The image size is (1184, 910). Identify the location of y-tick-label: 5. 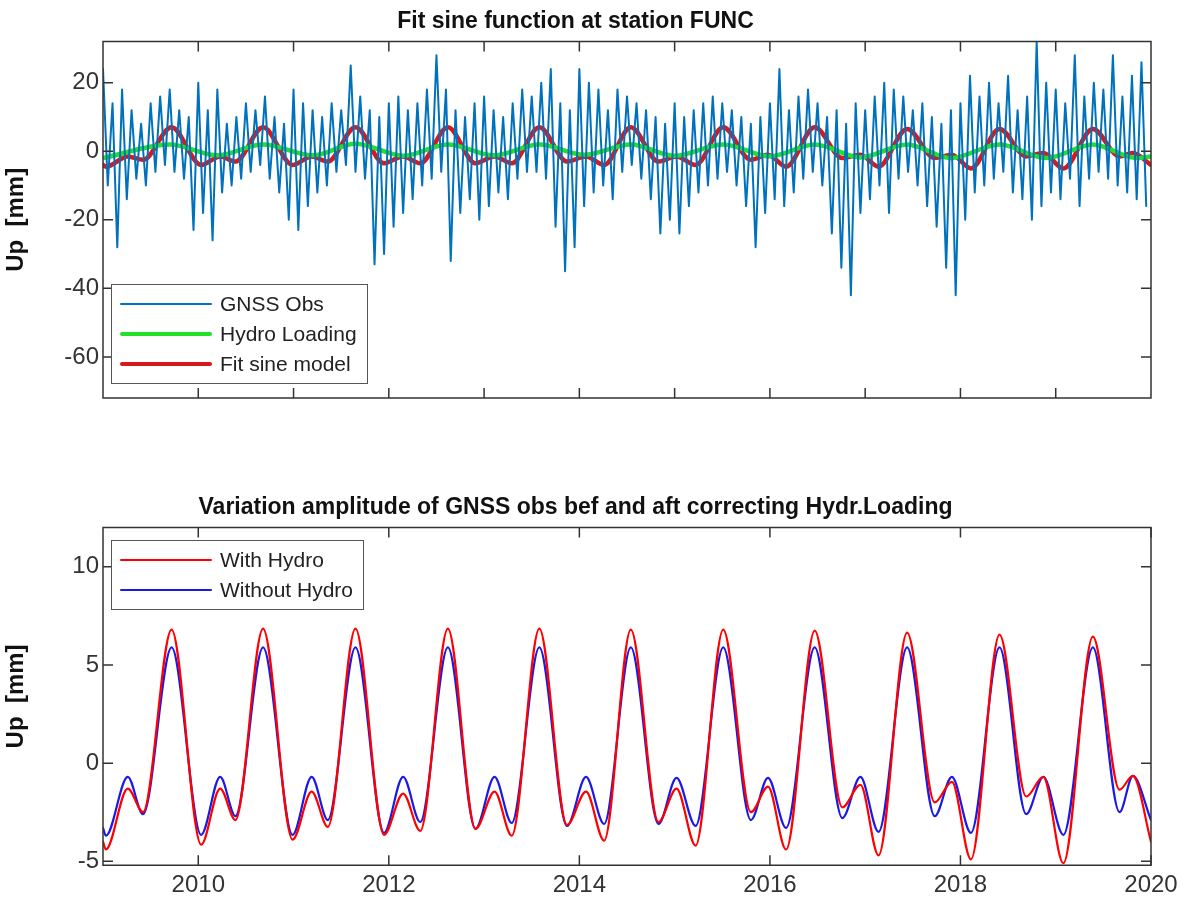
(92, 663).